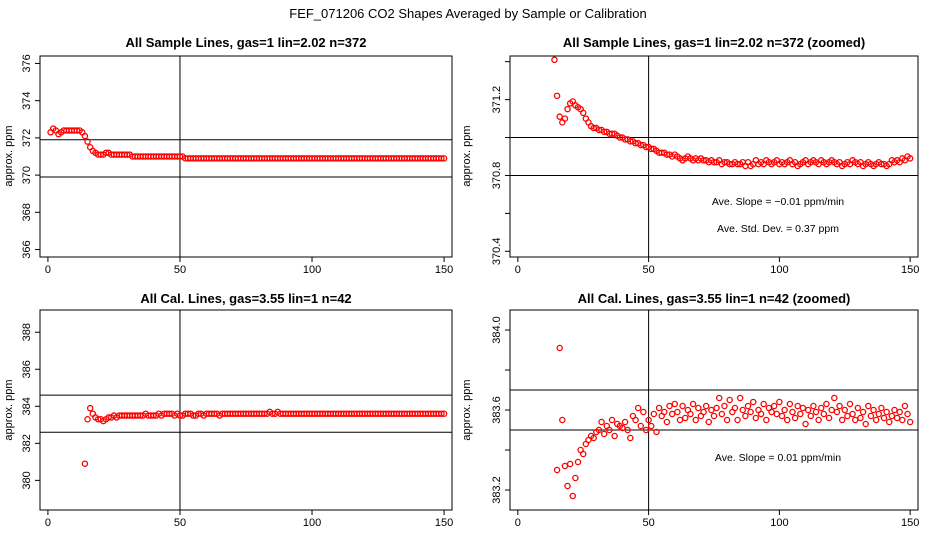 The width and height of the screenshot is (936, 540). Describe the element at coordinates (27, 100) in the screenshot. I see `y-tick-label: 374` at that location.